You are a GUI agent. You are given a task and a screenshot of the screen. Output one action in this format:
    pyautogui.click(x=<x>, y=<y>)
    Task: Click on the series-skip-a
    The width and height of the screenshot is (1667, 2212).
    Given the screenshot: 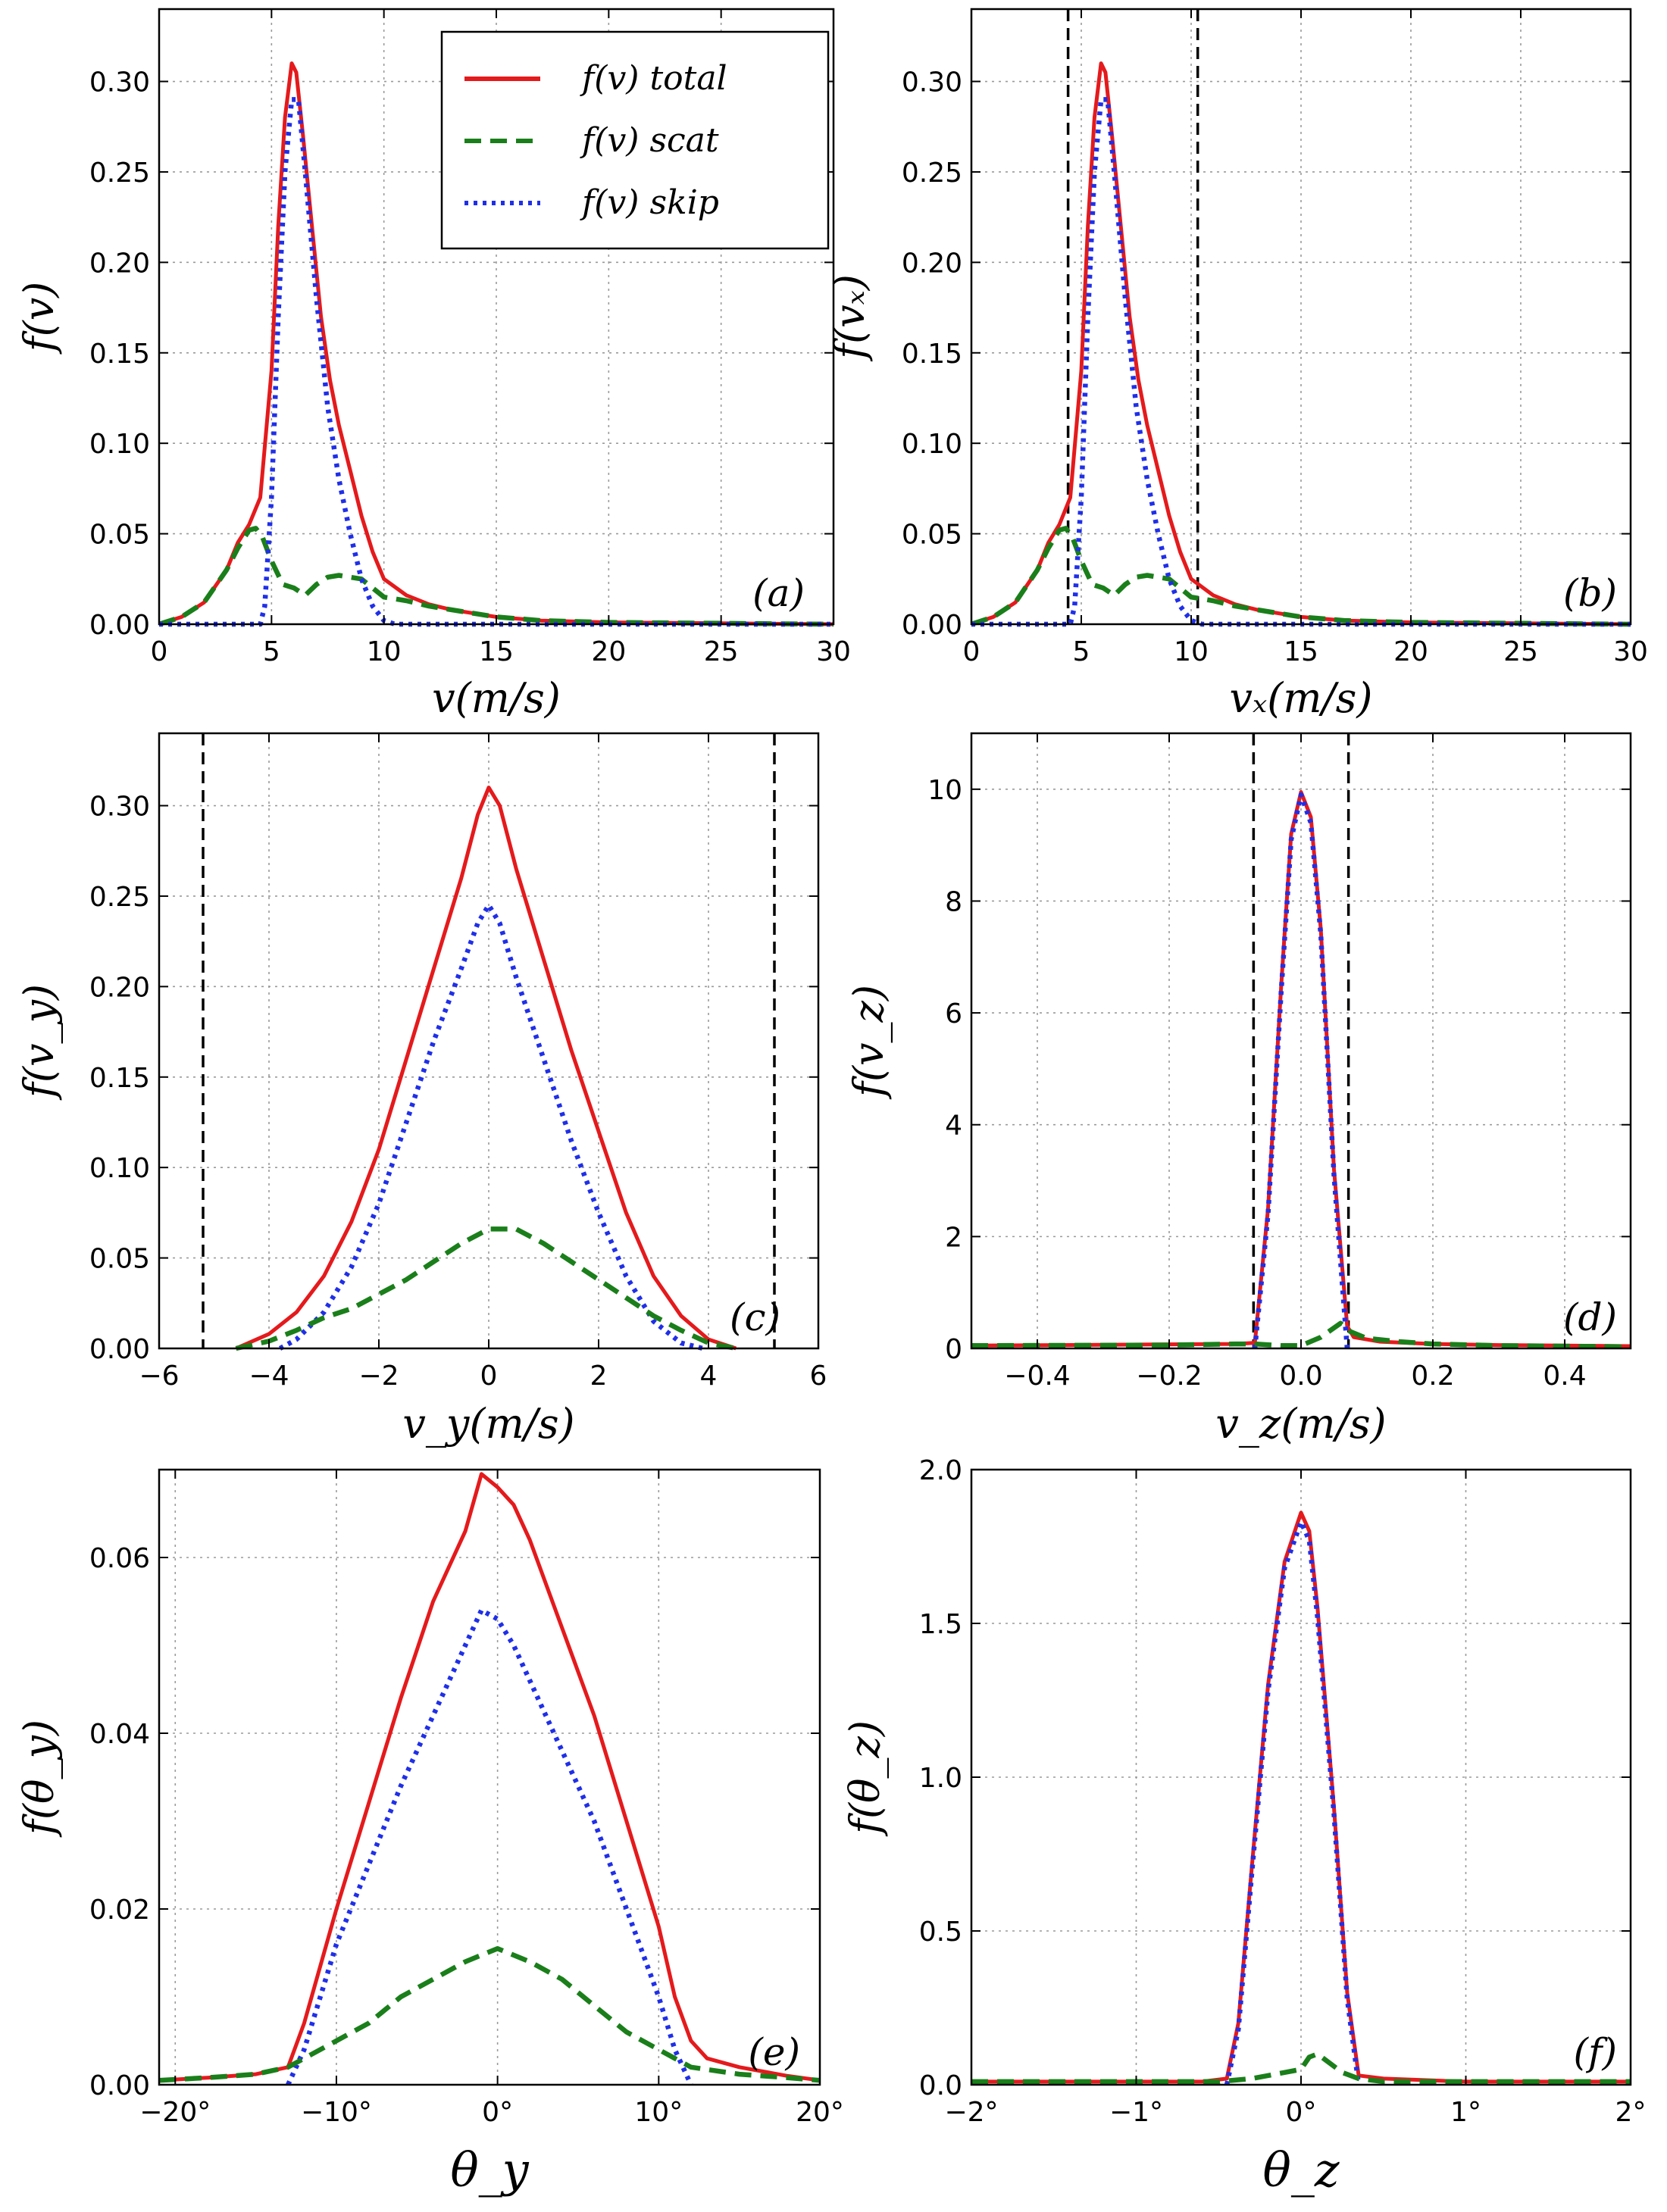 What is the action you would take?
    pyautogui.click(x=496, y=362)
    